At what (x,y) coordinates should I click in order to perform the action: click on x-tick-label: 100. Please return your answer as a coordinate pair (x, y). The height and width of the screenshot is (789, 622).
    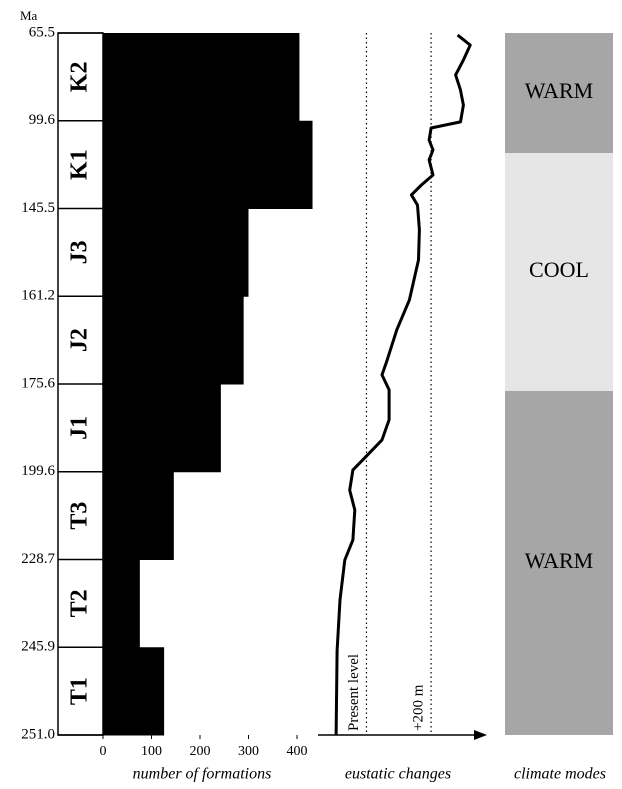
    Looking at the image, I should click on (151, 751).